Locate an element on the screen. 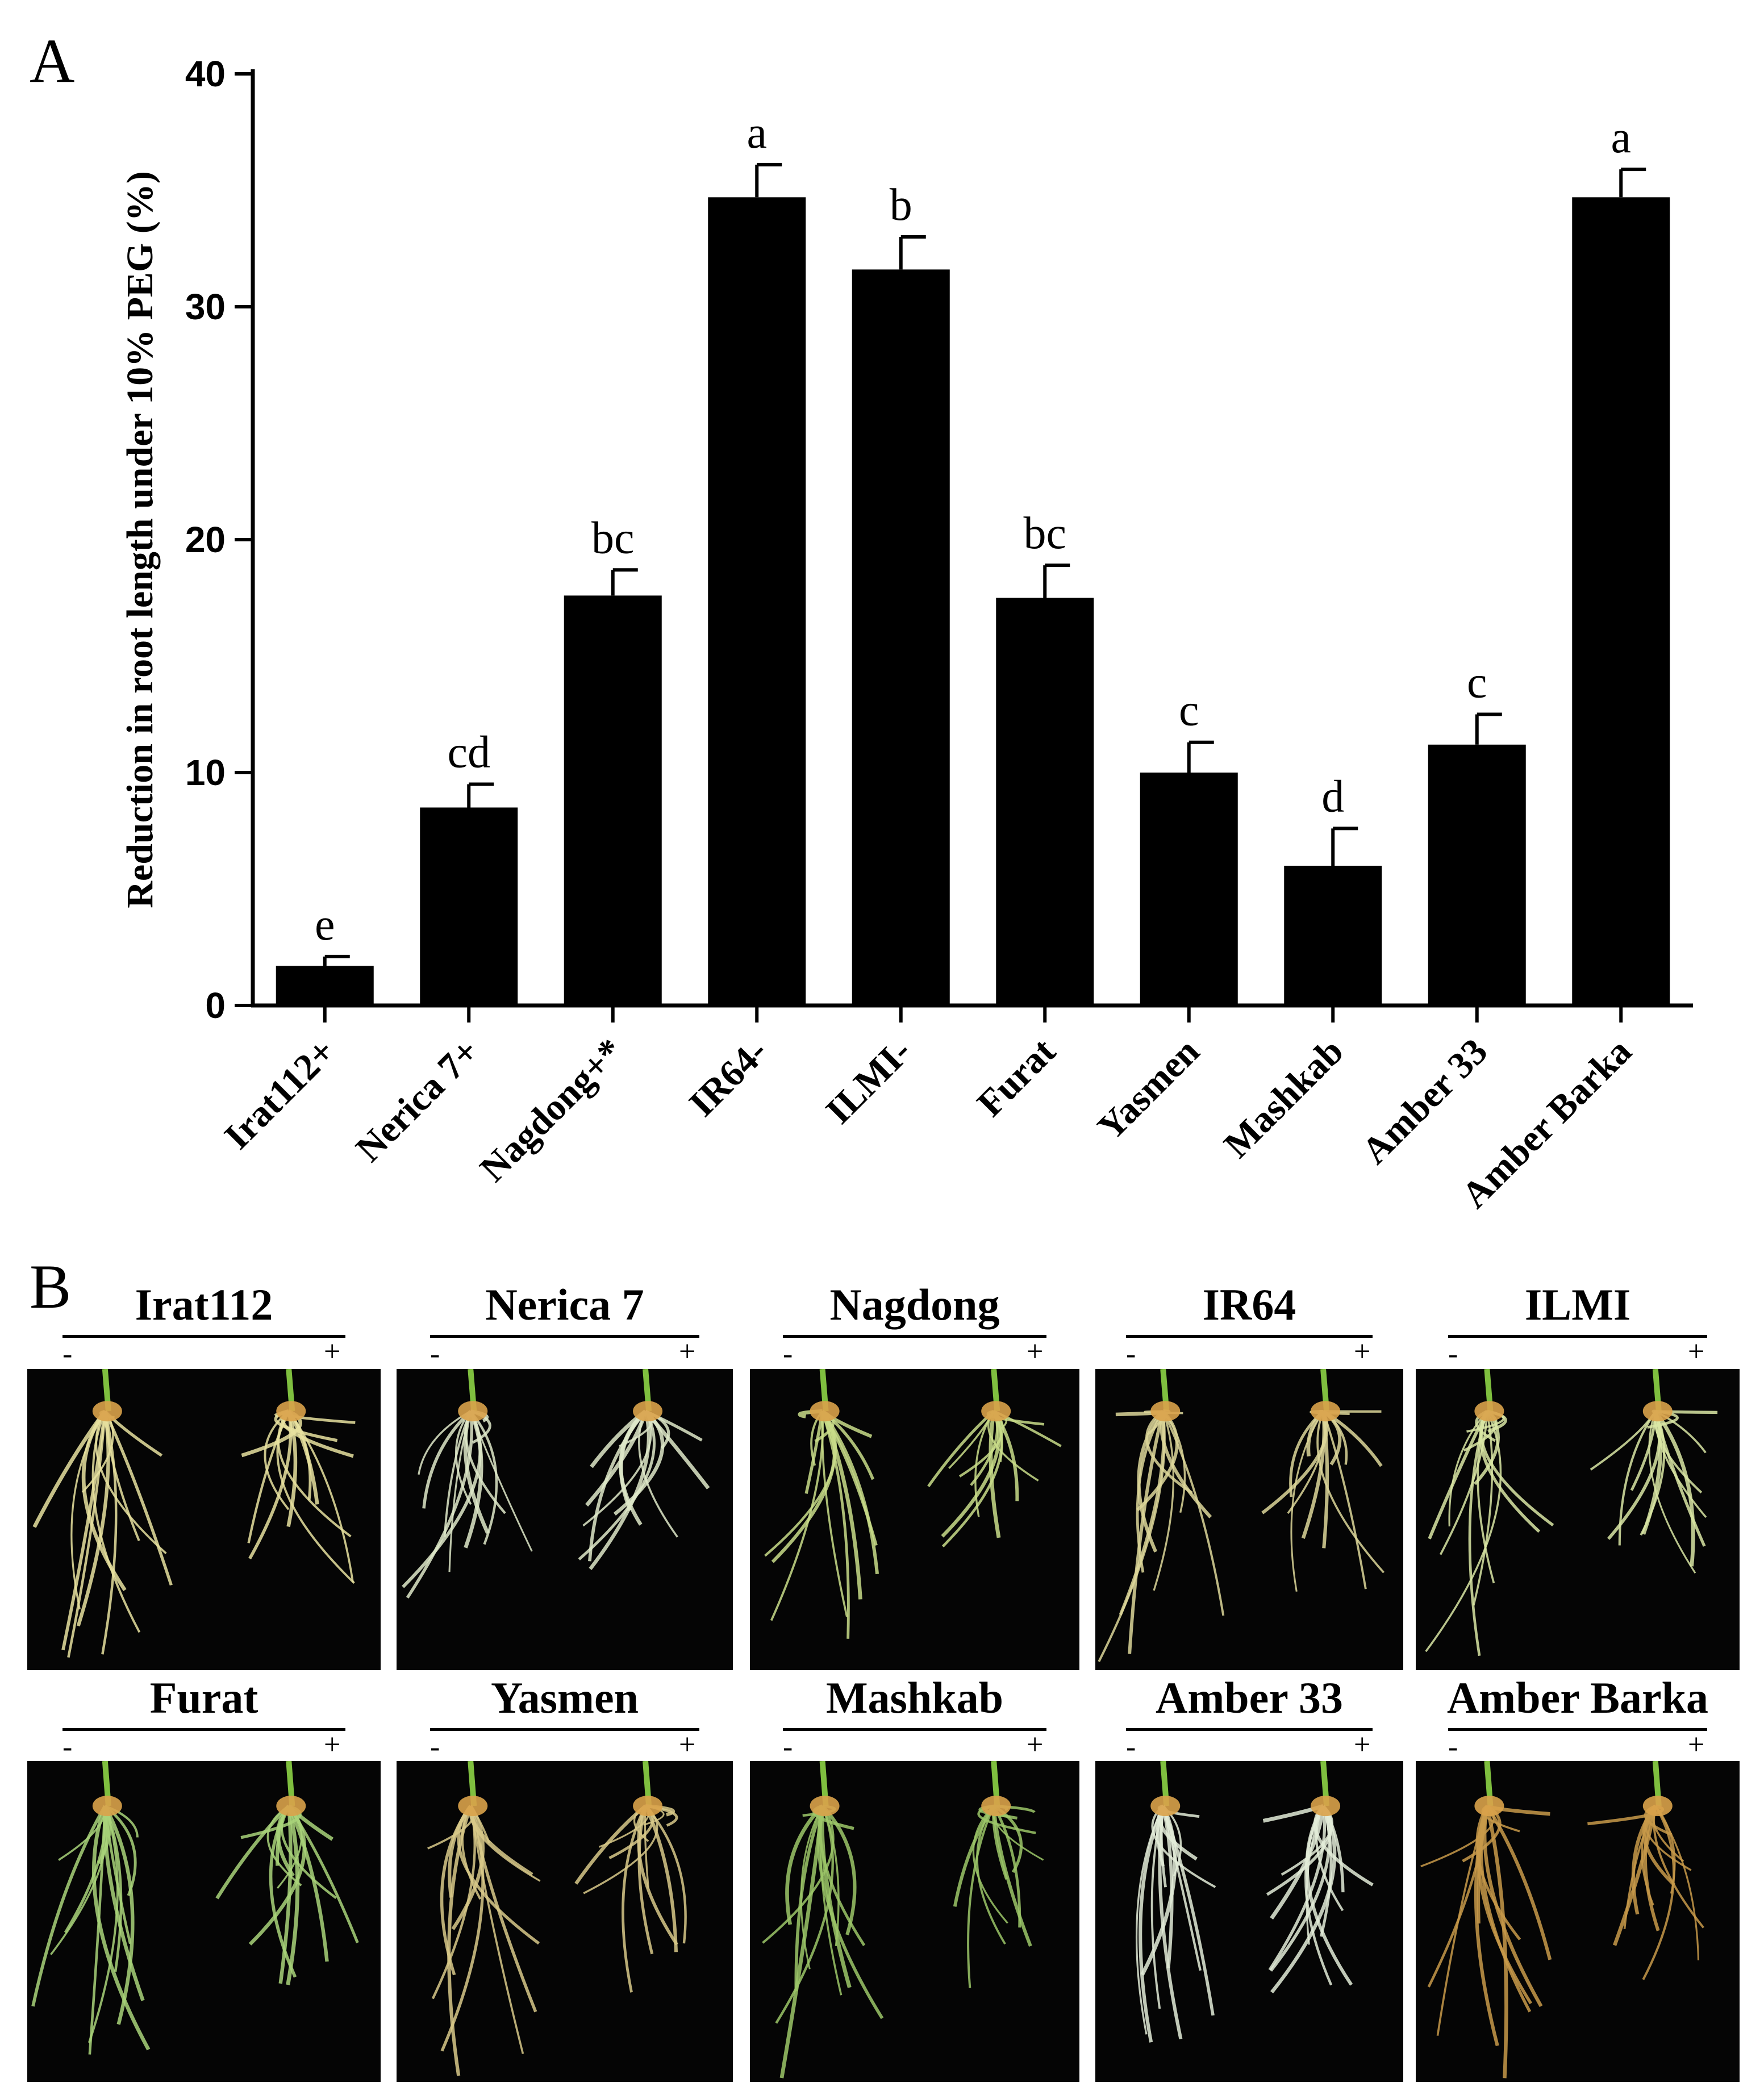  root-photo-group: Amber Barka - + is located at coordinates (1578, 1879).